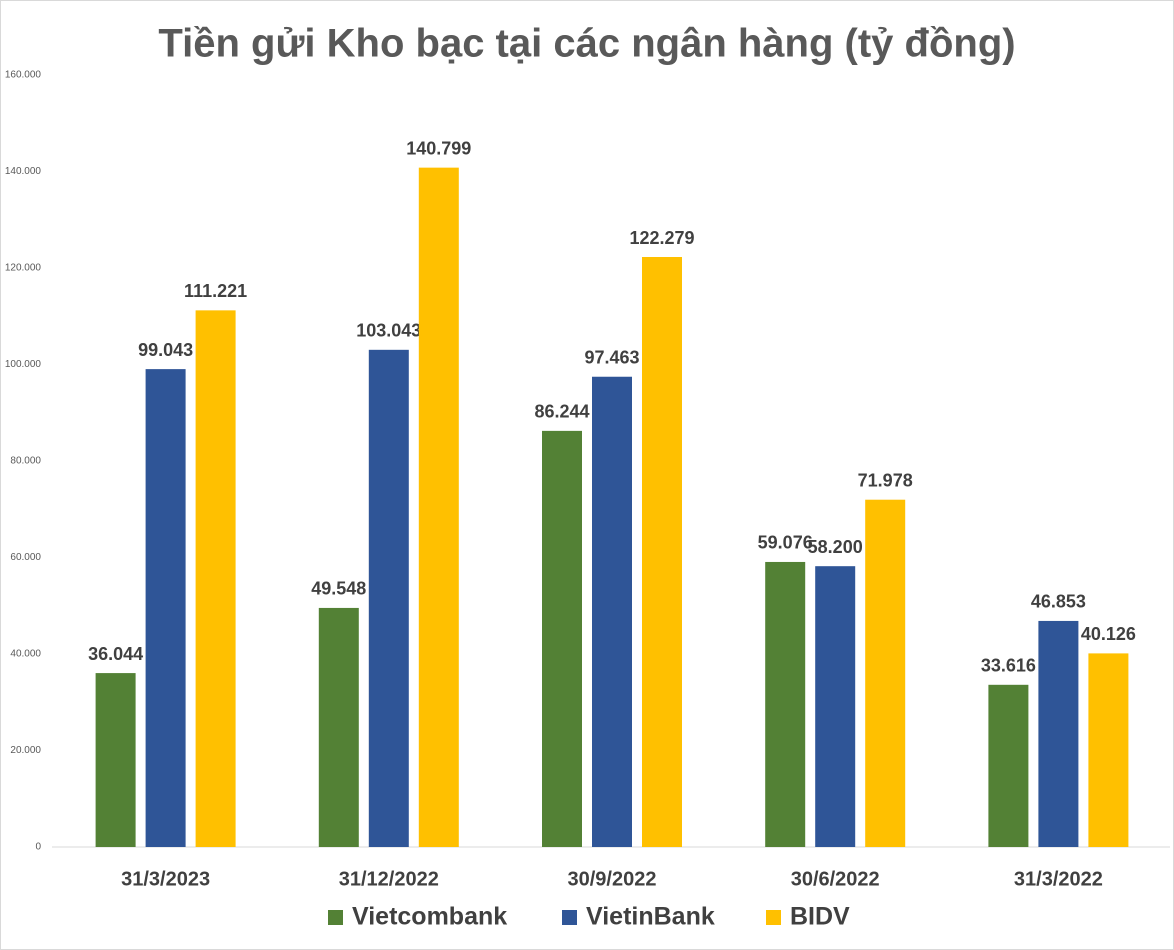 Image resolution: width=1174 pixels, height=950 pixels. I want to click on y-tick-label: 0, so click(38, 847).